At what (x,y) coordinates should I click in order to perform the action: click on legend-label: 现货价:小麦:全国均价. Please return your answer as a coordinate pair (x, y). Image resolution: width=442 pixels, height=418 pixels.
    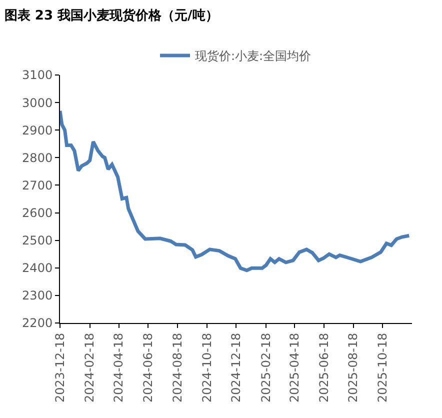
    Looking at the image, I should click on (253, 56).